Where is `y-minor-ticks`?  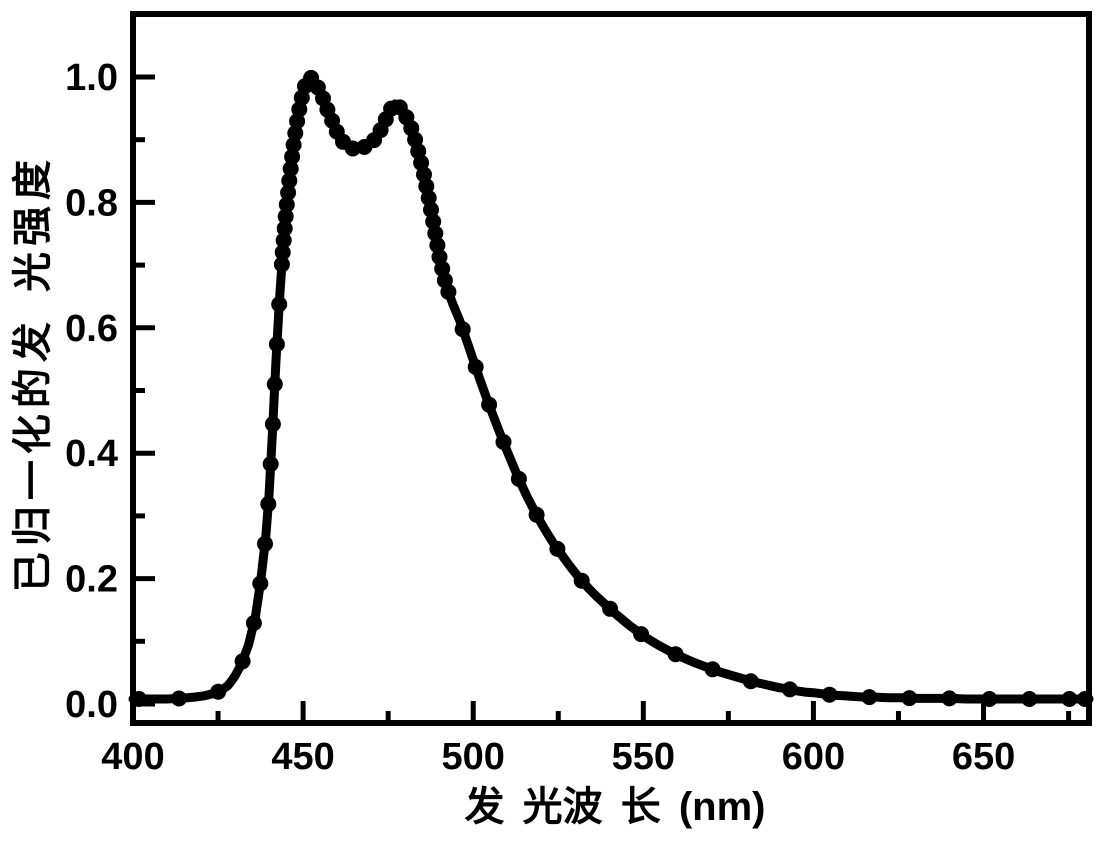 y-minor-ticks is located at coordinates (140, 390).